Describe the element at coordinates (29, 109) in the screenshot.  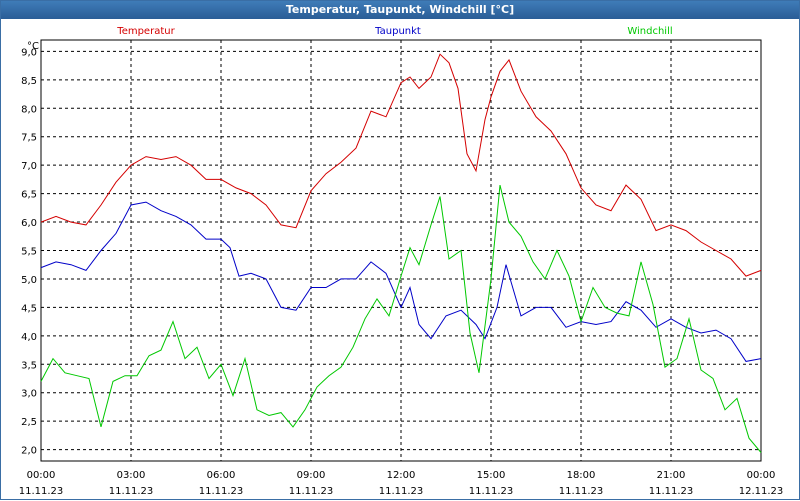
I see `y-tick-label: 8,0` at that location.